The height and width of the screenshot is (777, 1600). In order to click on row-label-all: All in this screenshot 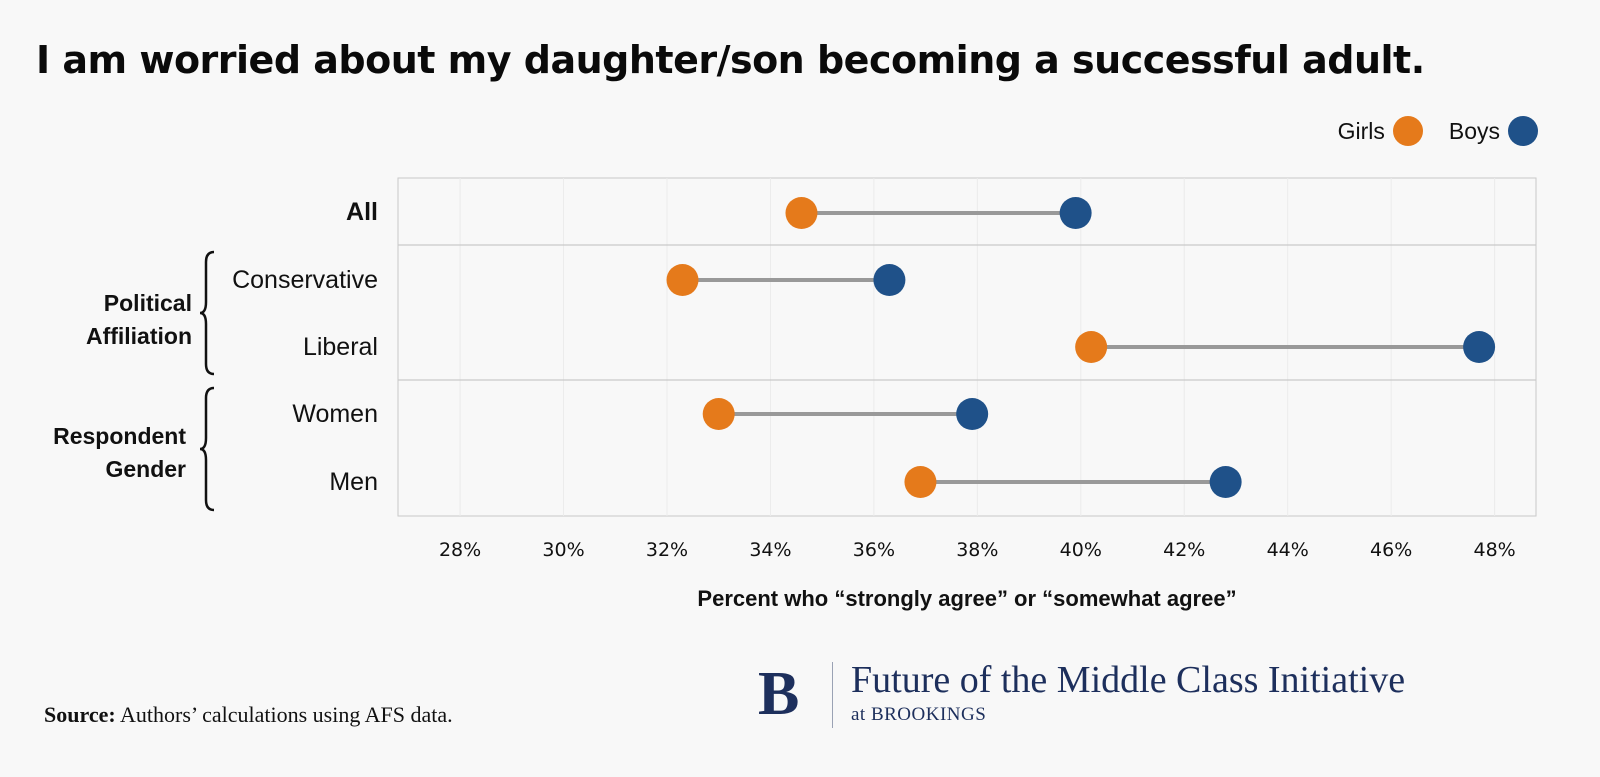, I will do `click(362, 212)`.